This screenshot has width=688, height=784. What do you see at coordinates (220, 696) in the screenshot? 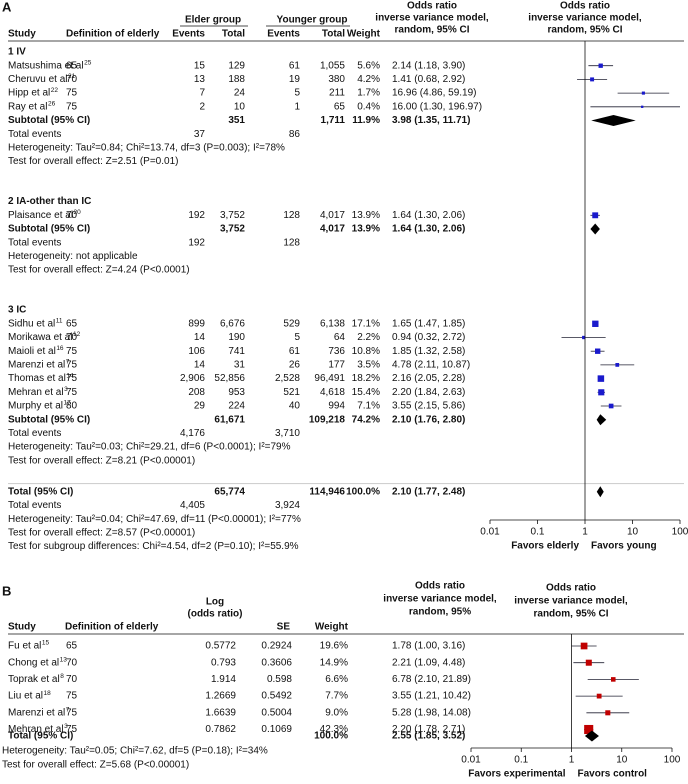
I see `log-or: 1.2669` at bounding box center [220, 696].